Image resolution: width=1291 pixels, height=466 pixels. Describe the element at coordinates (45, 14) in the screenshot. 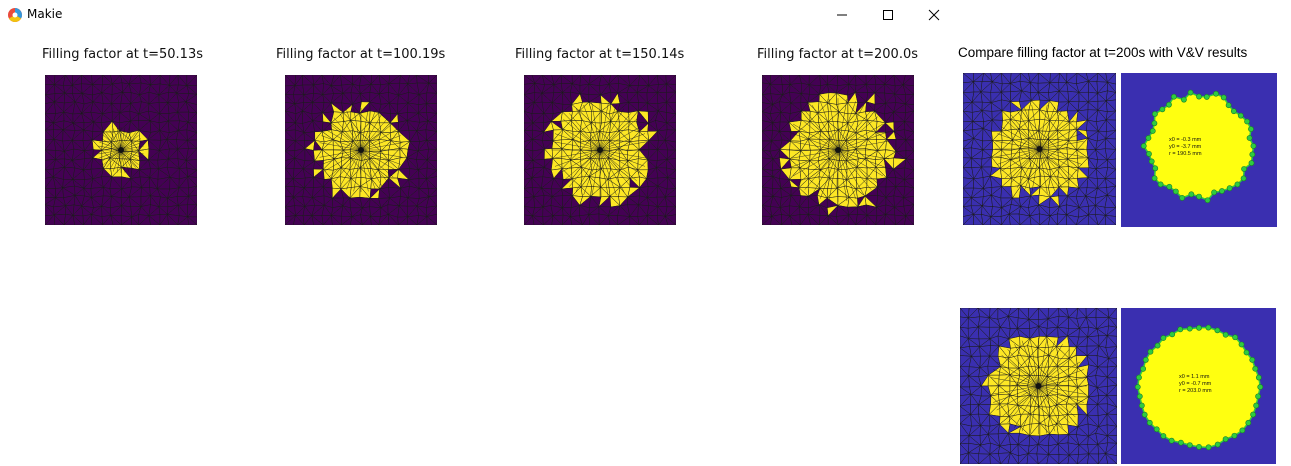

I see `window-title: Makie` at that location.